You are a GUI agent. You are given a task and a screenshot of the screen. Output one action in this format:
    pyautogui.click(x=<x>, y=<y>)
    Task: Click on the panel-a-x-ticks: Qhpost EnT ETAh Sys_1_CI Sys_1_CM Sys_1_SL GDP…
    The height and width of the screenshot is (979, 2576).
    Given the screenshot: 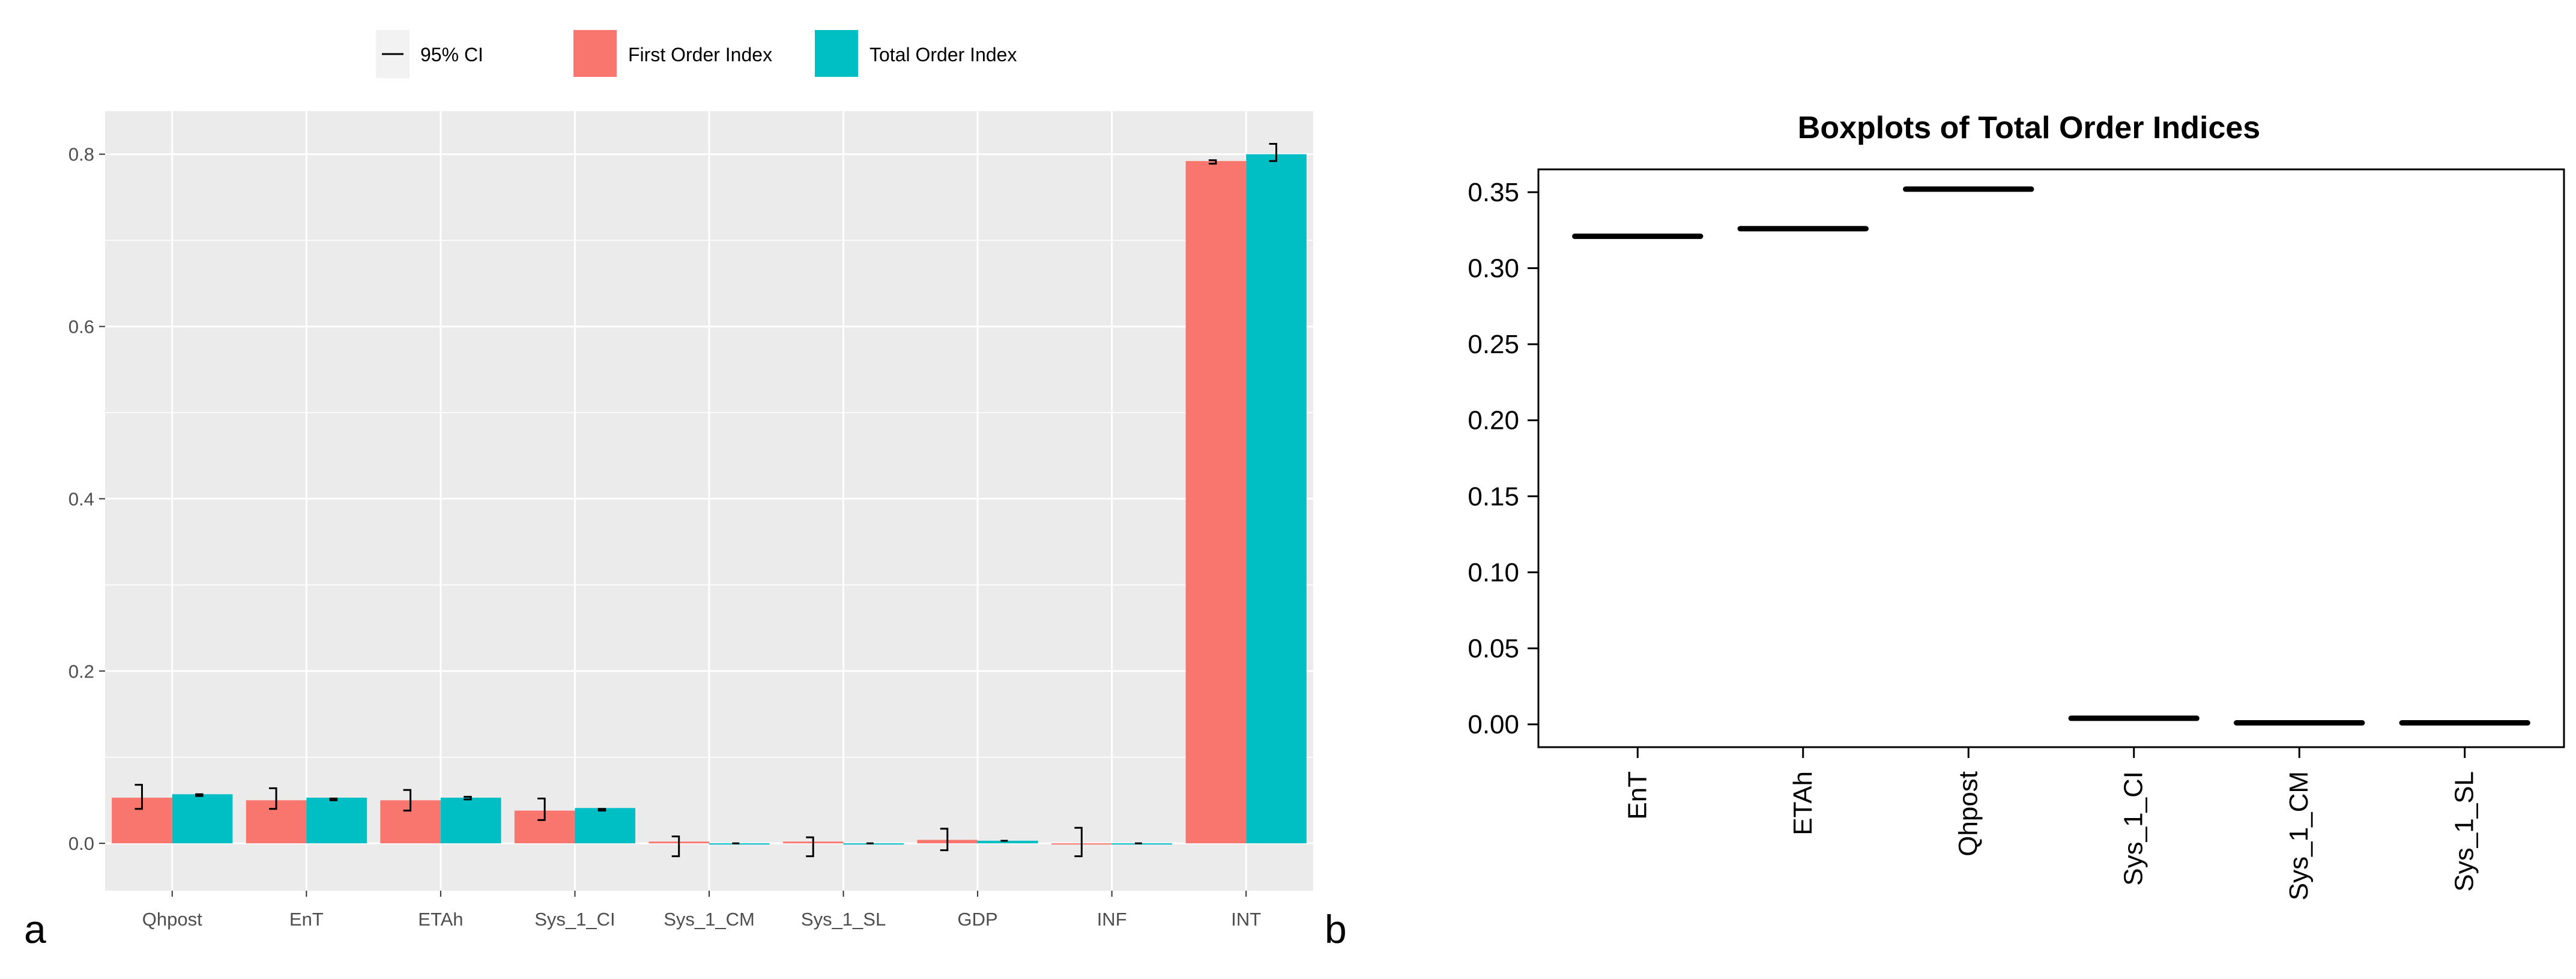 What is the action you would take?
    pyautogui.click(x=702, y=910)
    